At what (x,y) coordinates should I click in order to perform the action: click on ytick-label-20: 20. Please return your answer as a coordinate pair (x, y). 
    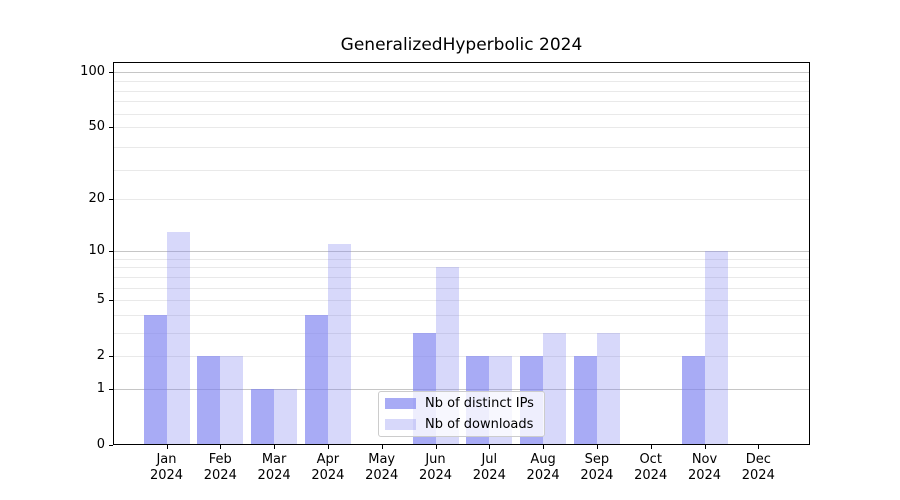
    Looking at the image, I should click on (96, 198).